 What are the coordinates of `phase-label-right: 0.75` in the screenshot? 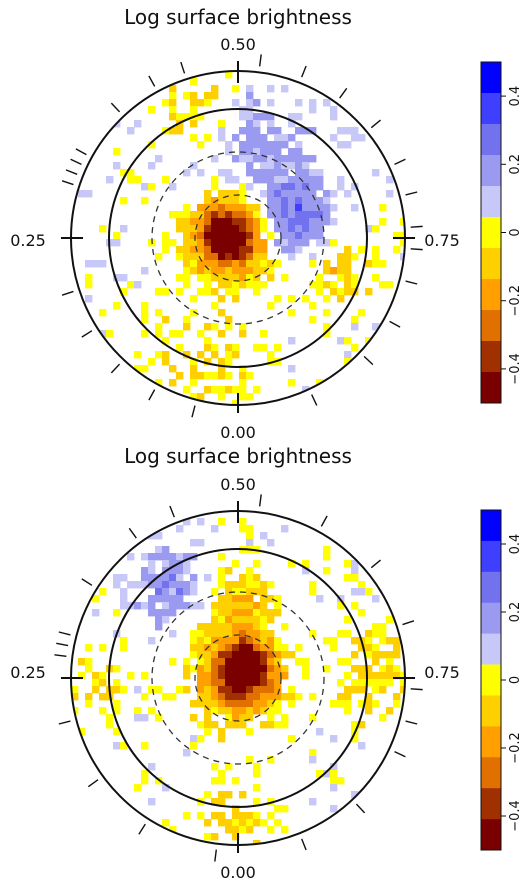 It's located at (442, 672).